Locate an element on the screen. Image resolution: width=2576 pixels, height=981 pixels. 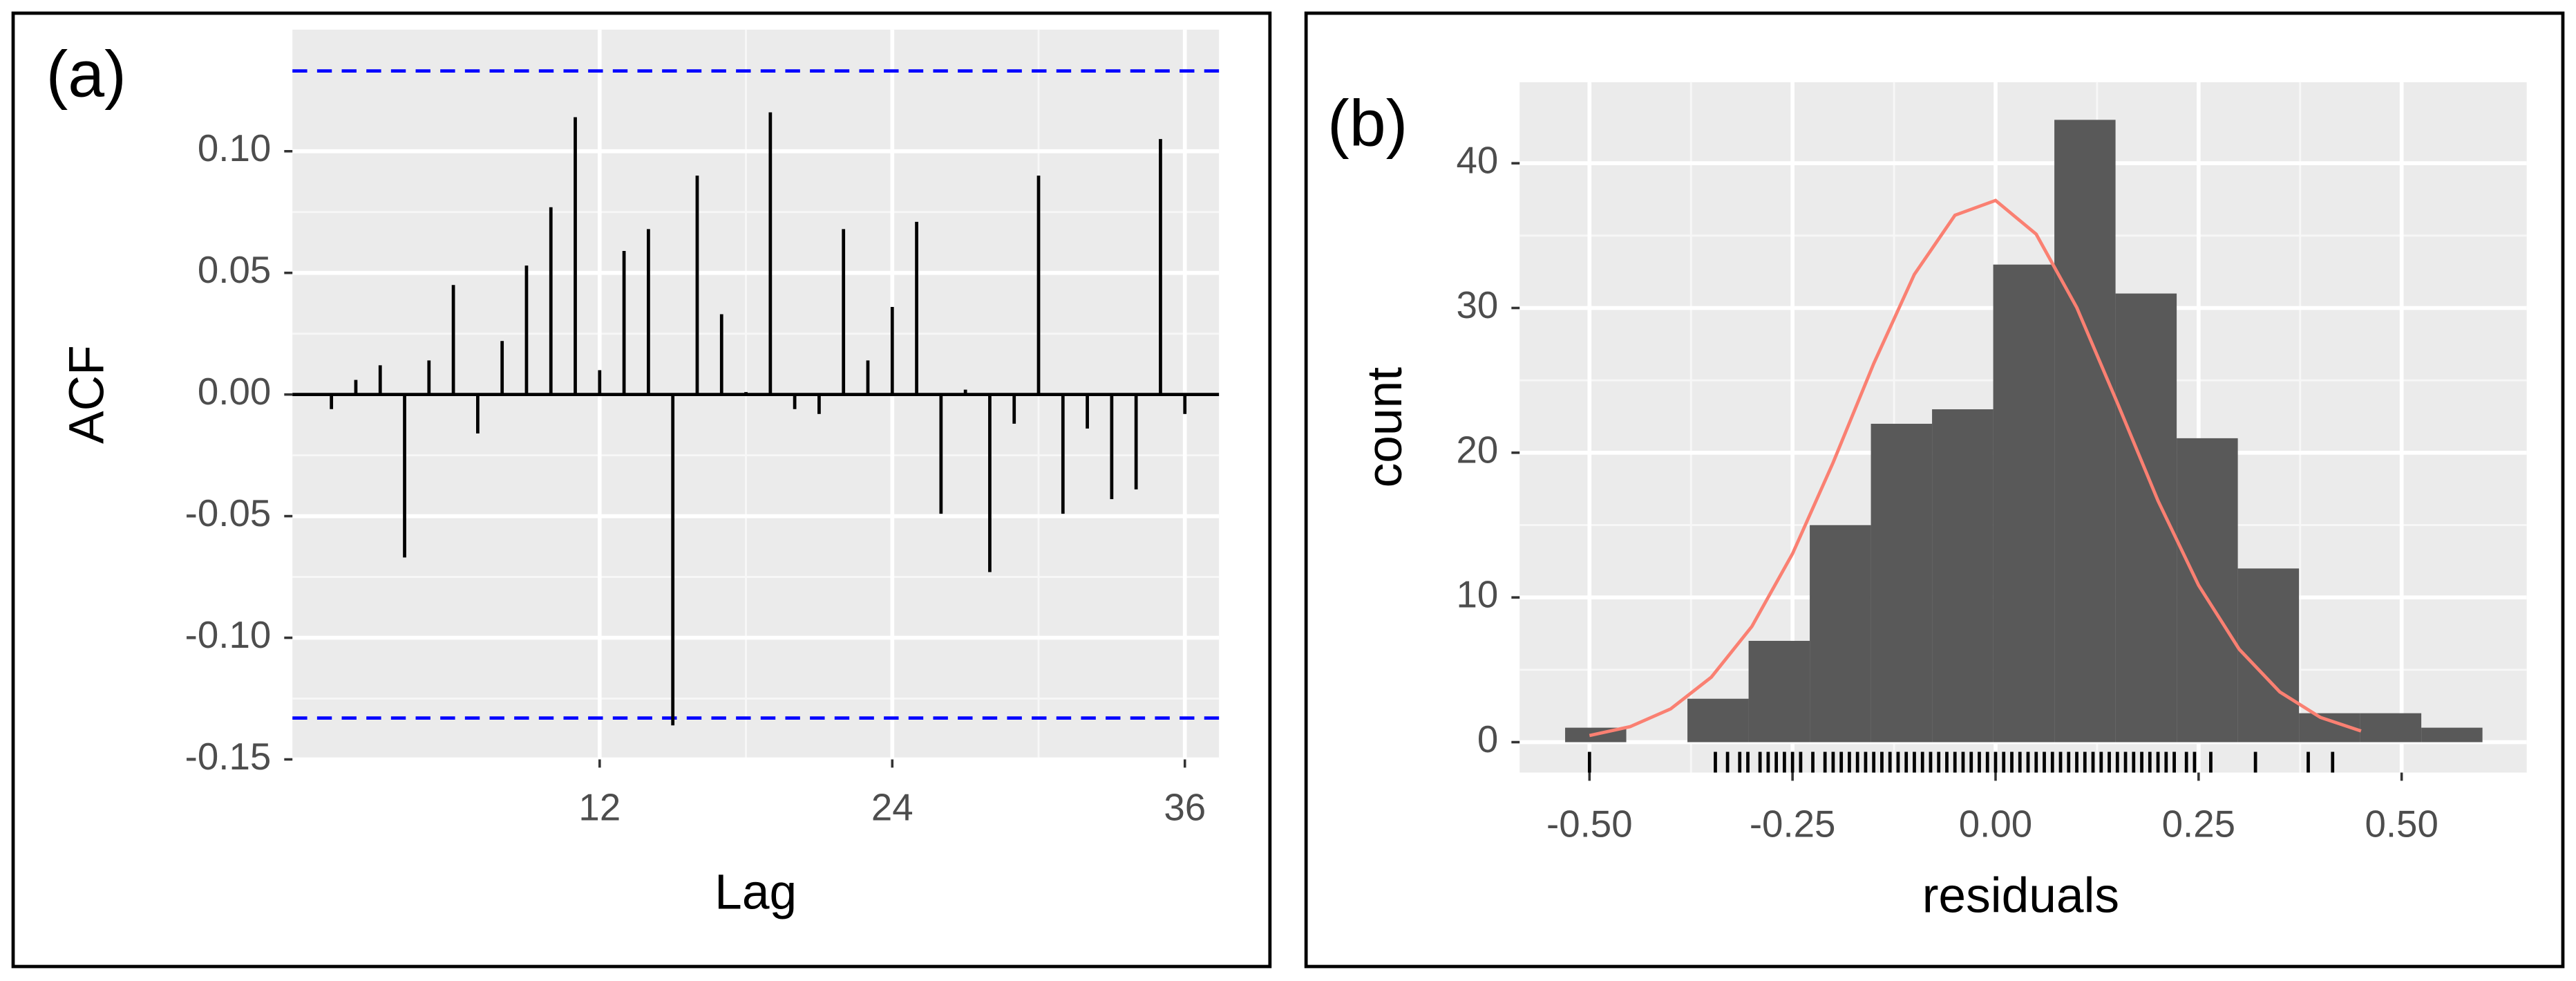
panel-label: (b) is located at coordinates (1367, 123).